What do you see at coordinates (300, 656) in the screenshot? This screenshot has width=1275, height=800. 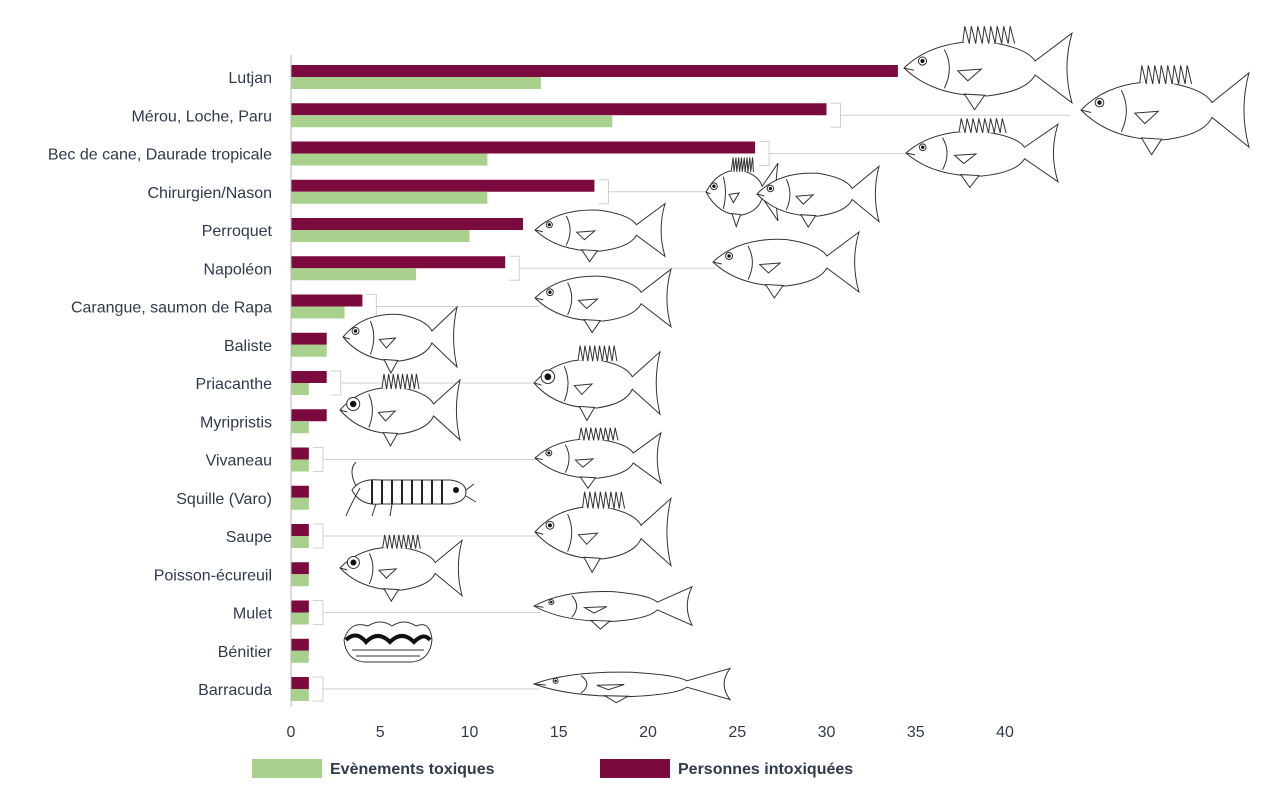 I see `bar-evenements-benitier` at bounding box center [300, 656].